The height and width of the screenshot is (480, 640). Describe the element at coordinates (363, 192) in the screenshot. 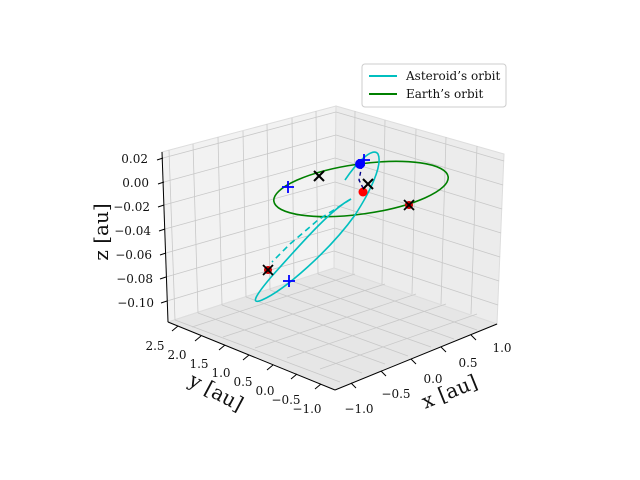

I see `earth-position-dot` at that location.